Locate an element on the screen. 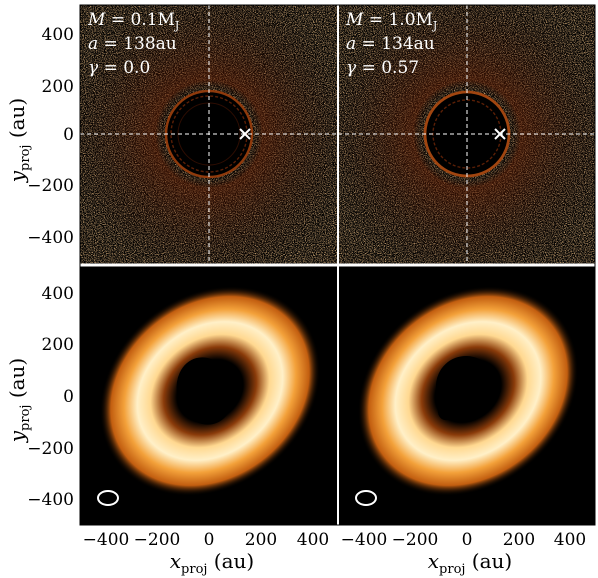 Image resolution: width=598 pixels, height=578 pixels. planet-cross-marker-tr is located at coordinates (500, 134).